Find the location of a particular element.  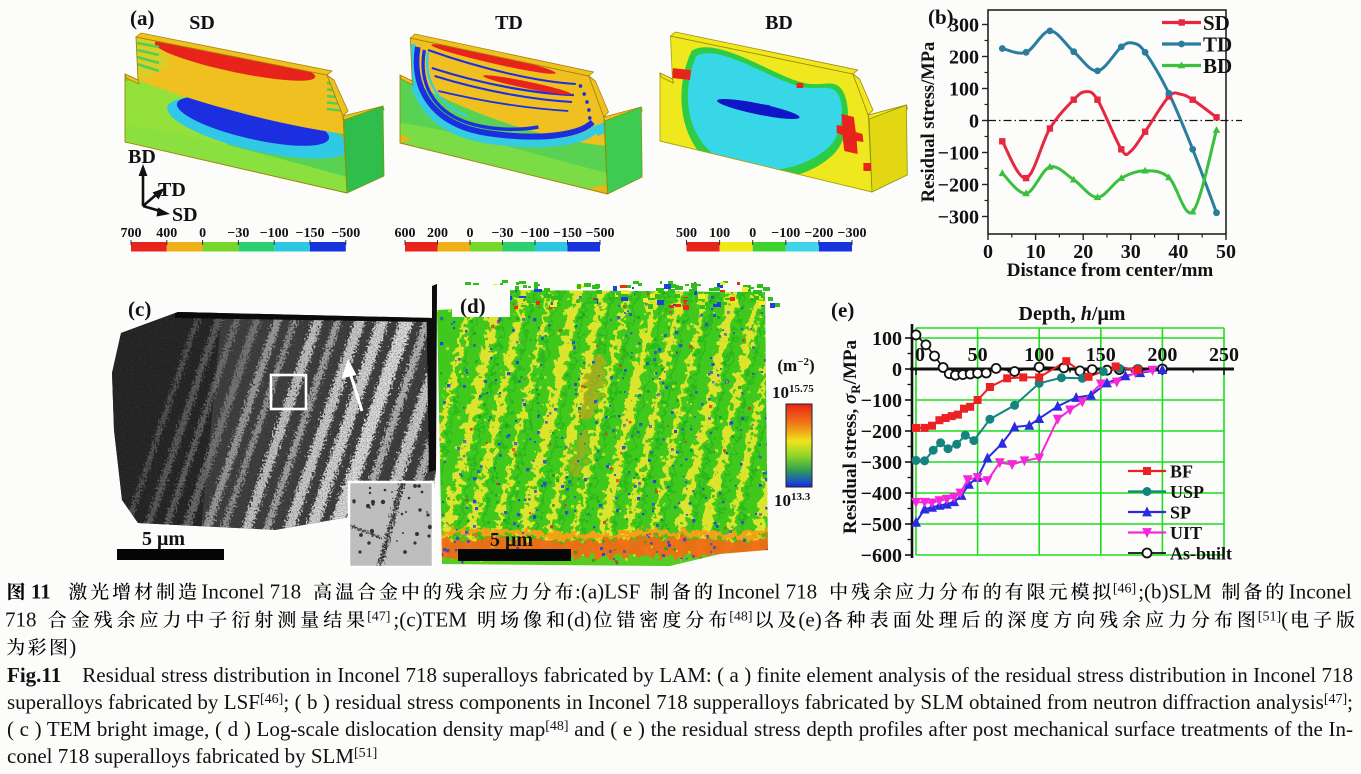

svg-text: 600 is located at coordinates (405, 233).